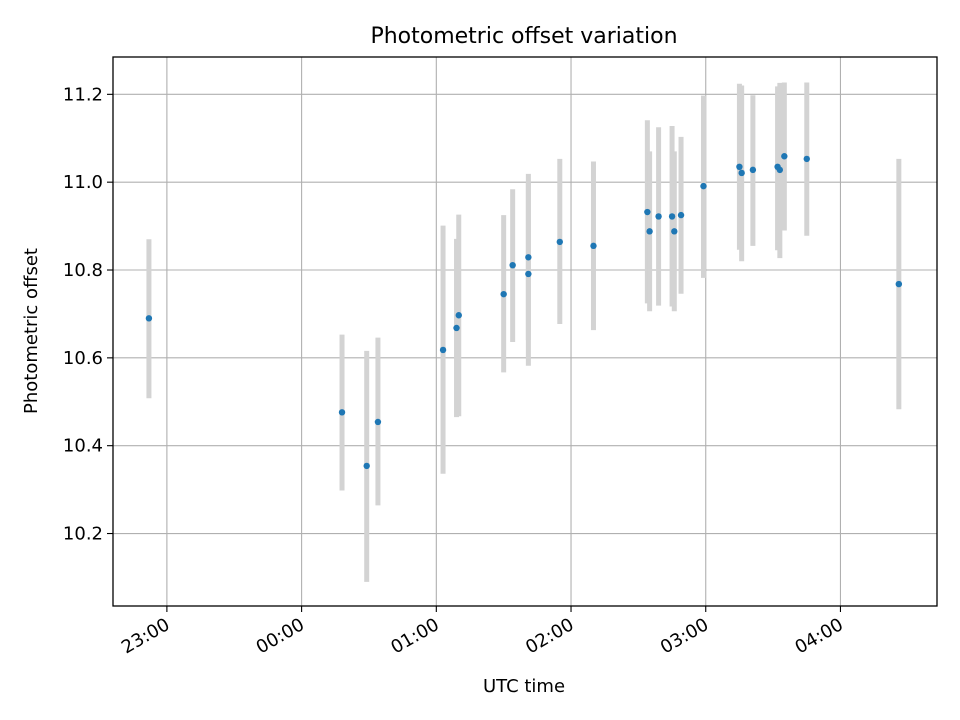 This screenshot has height=720, width=960. What do you see at coordinates (83, 534) in the screenshot?
I see `y-tick-label: 10.2` at bounding box center [83, 534].